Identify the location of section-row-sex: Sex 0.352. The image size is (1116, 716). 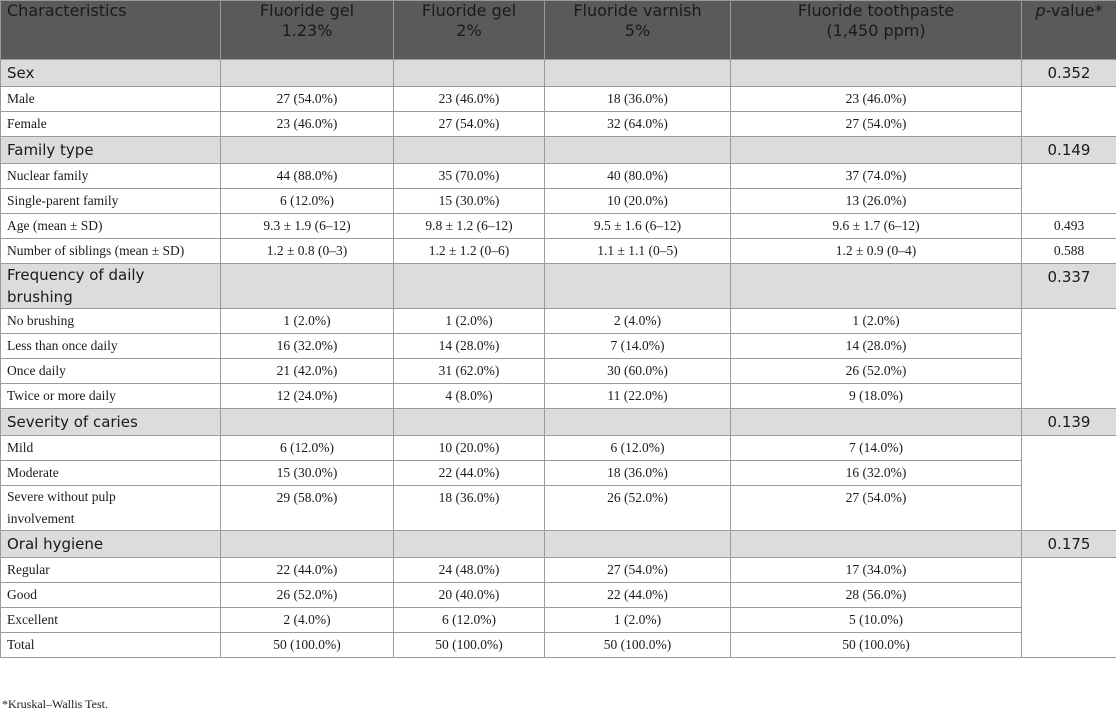
(558, 73).